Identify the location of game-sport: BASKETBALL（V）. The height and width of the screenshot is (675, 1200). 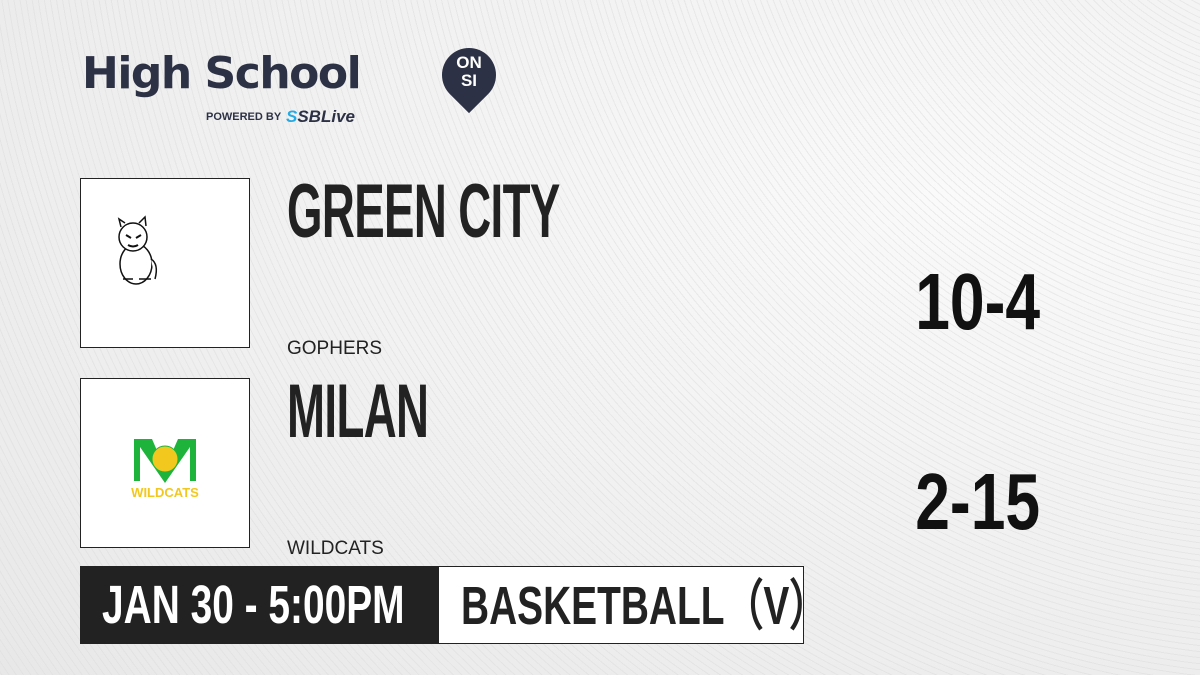
(633, 605).